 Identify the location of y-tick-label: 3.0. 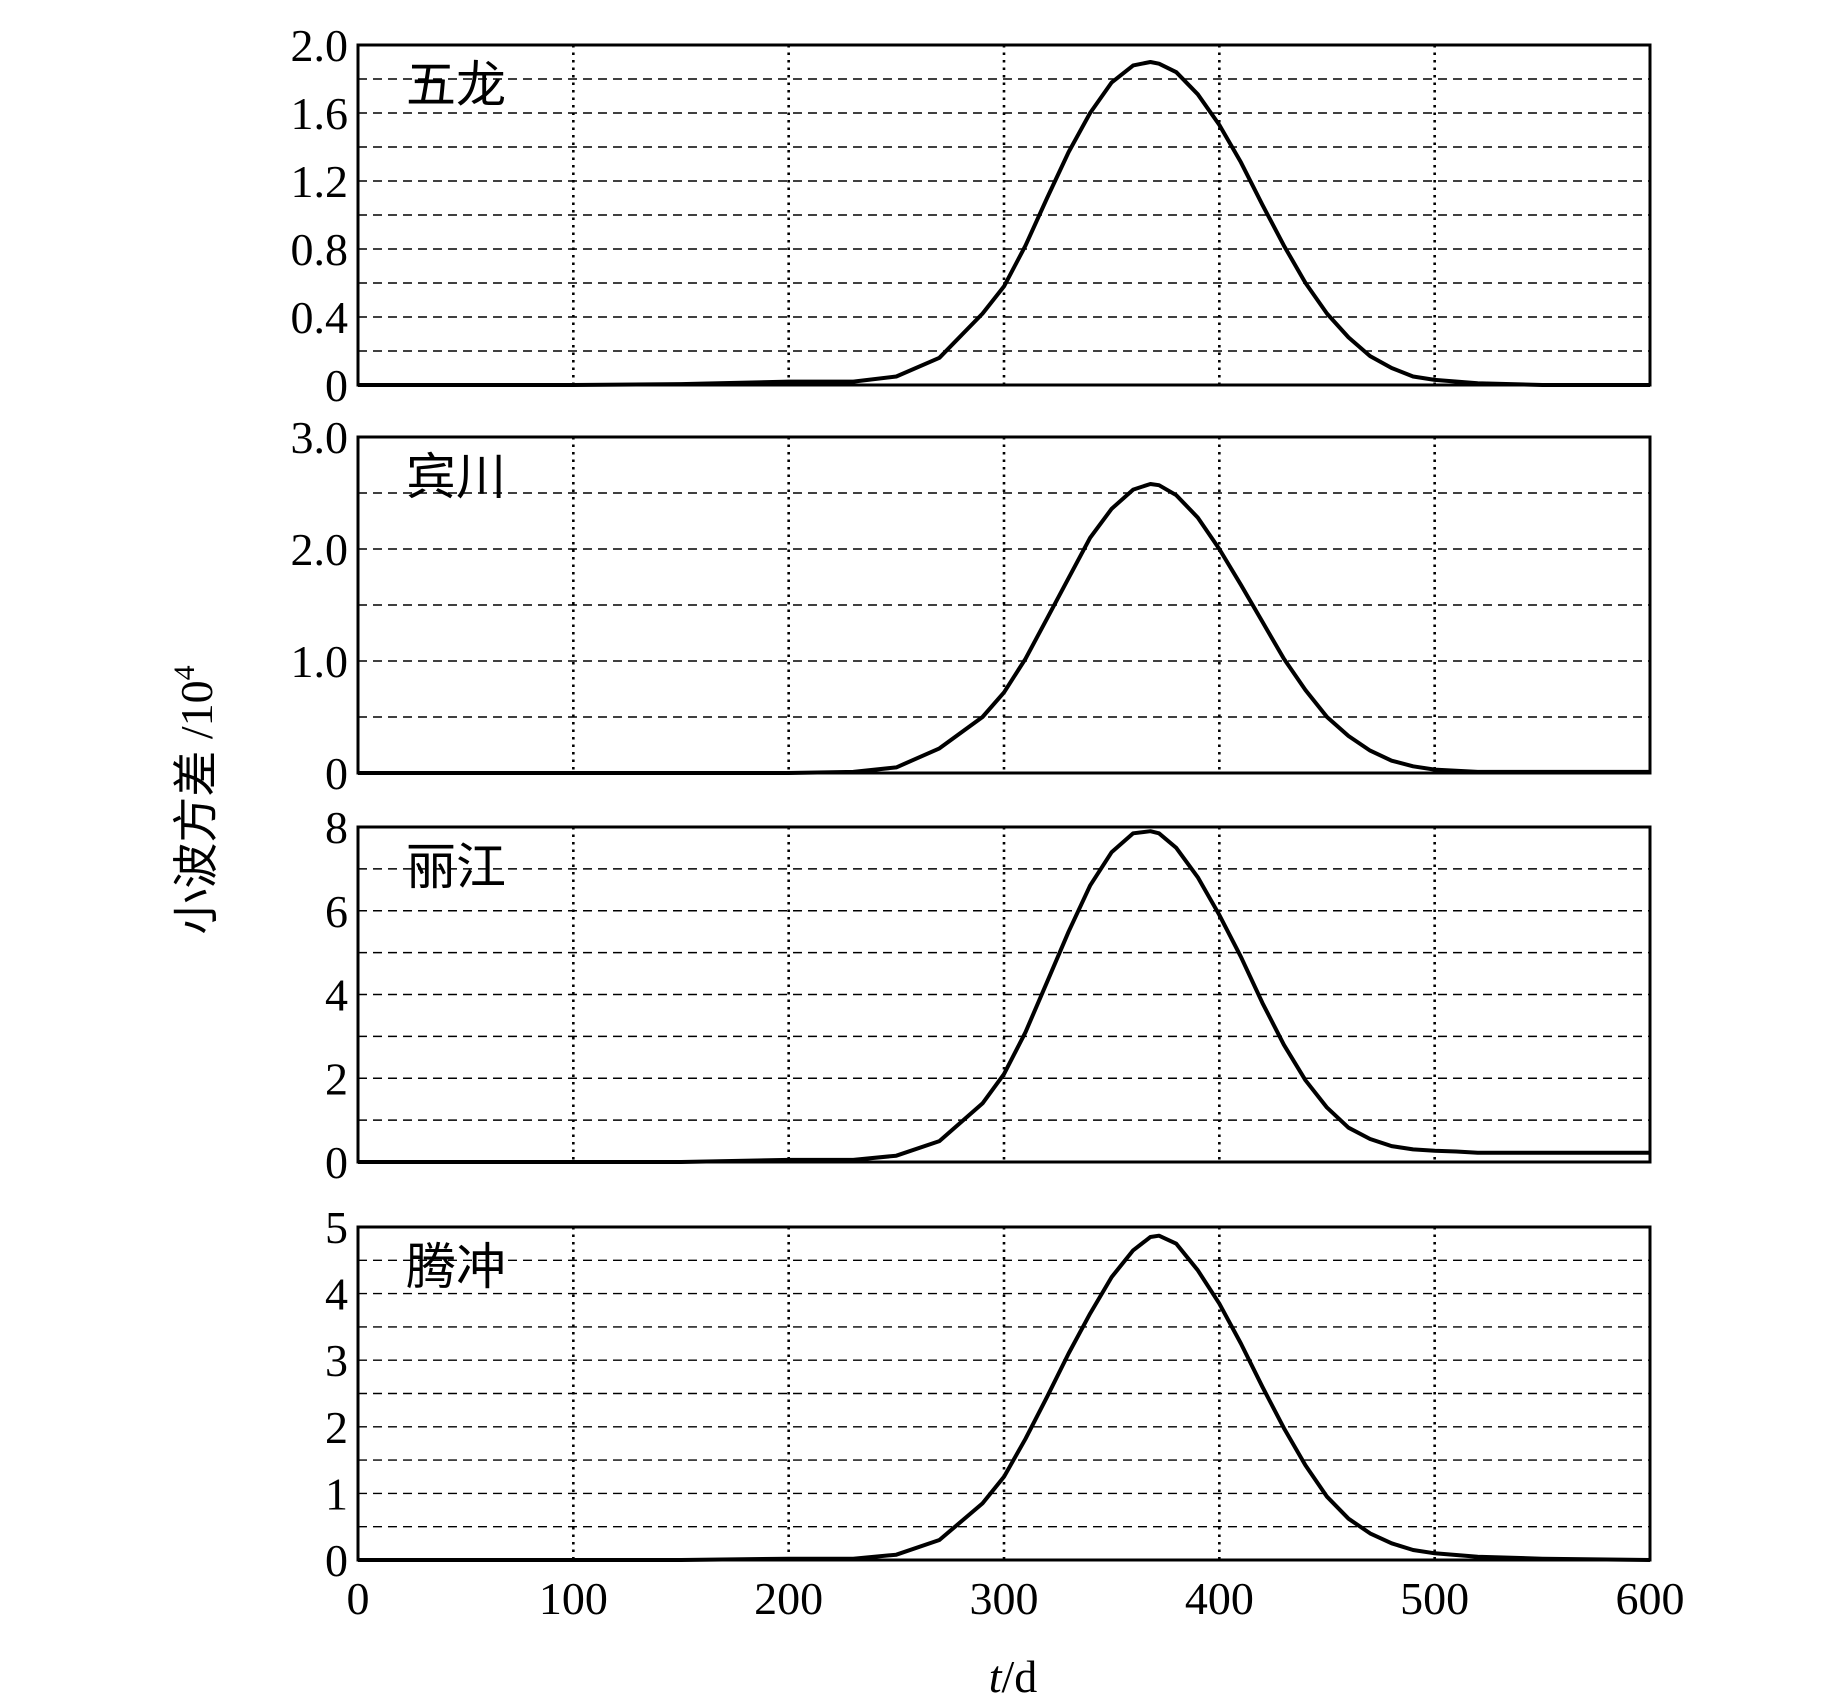
(320, 437).